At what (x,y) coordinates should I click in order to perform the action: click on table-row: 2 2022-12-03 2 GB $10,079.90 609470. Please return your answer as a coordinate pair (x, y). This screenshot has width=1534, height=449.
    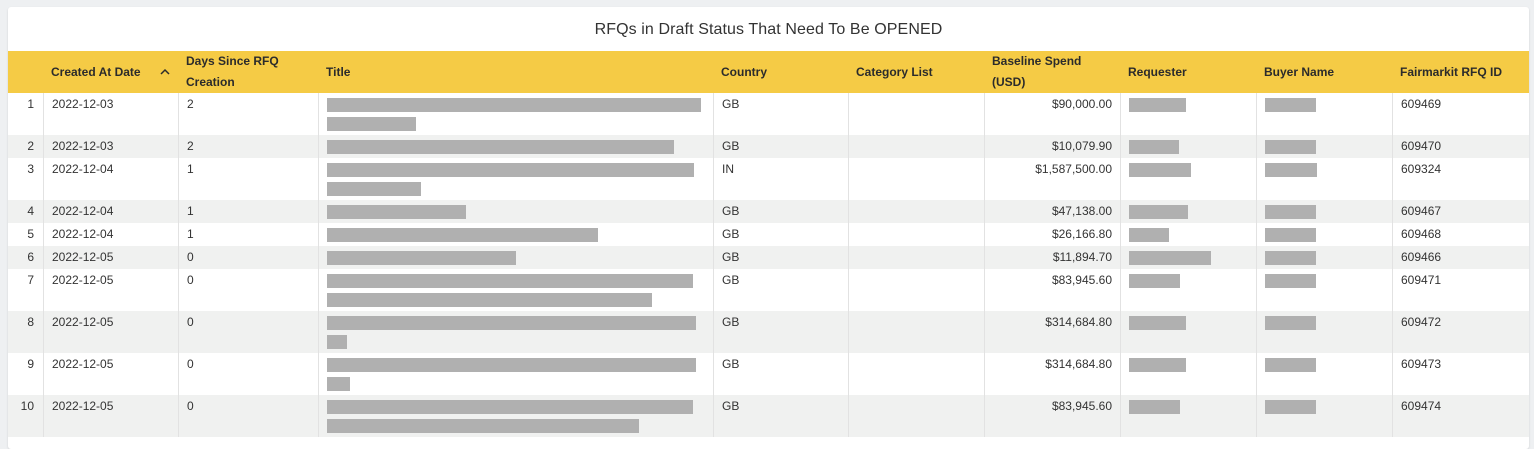
    Looking at the image, I should click on (768, 146).